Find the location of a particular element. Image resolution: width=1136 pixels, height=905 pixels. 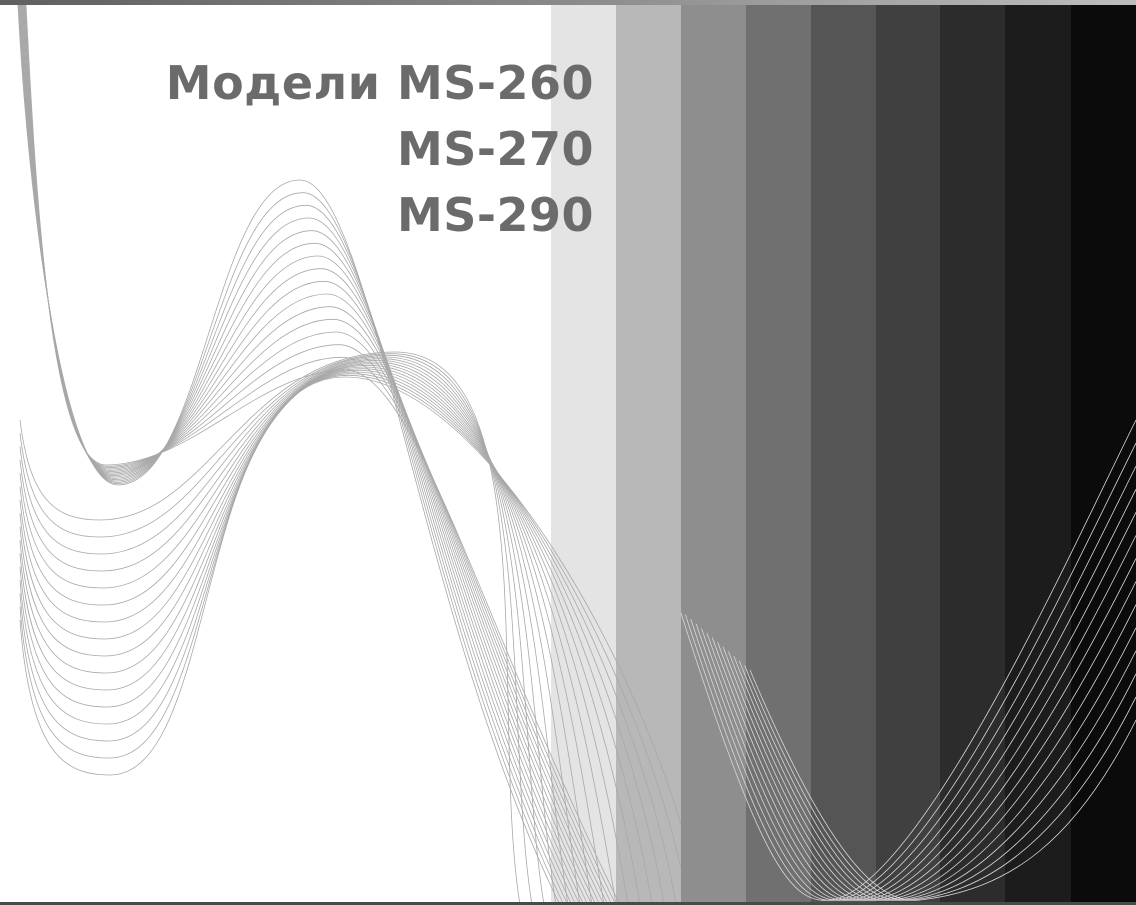

top-rule is located at coordinates (568, 2).